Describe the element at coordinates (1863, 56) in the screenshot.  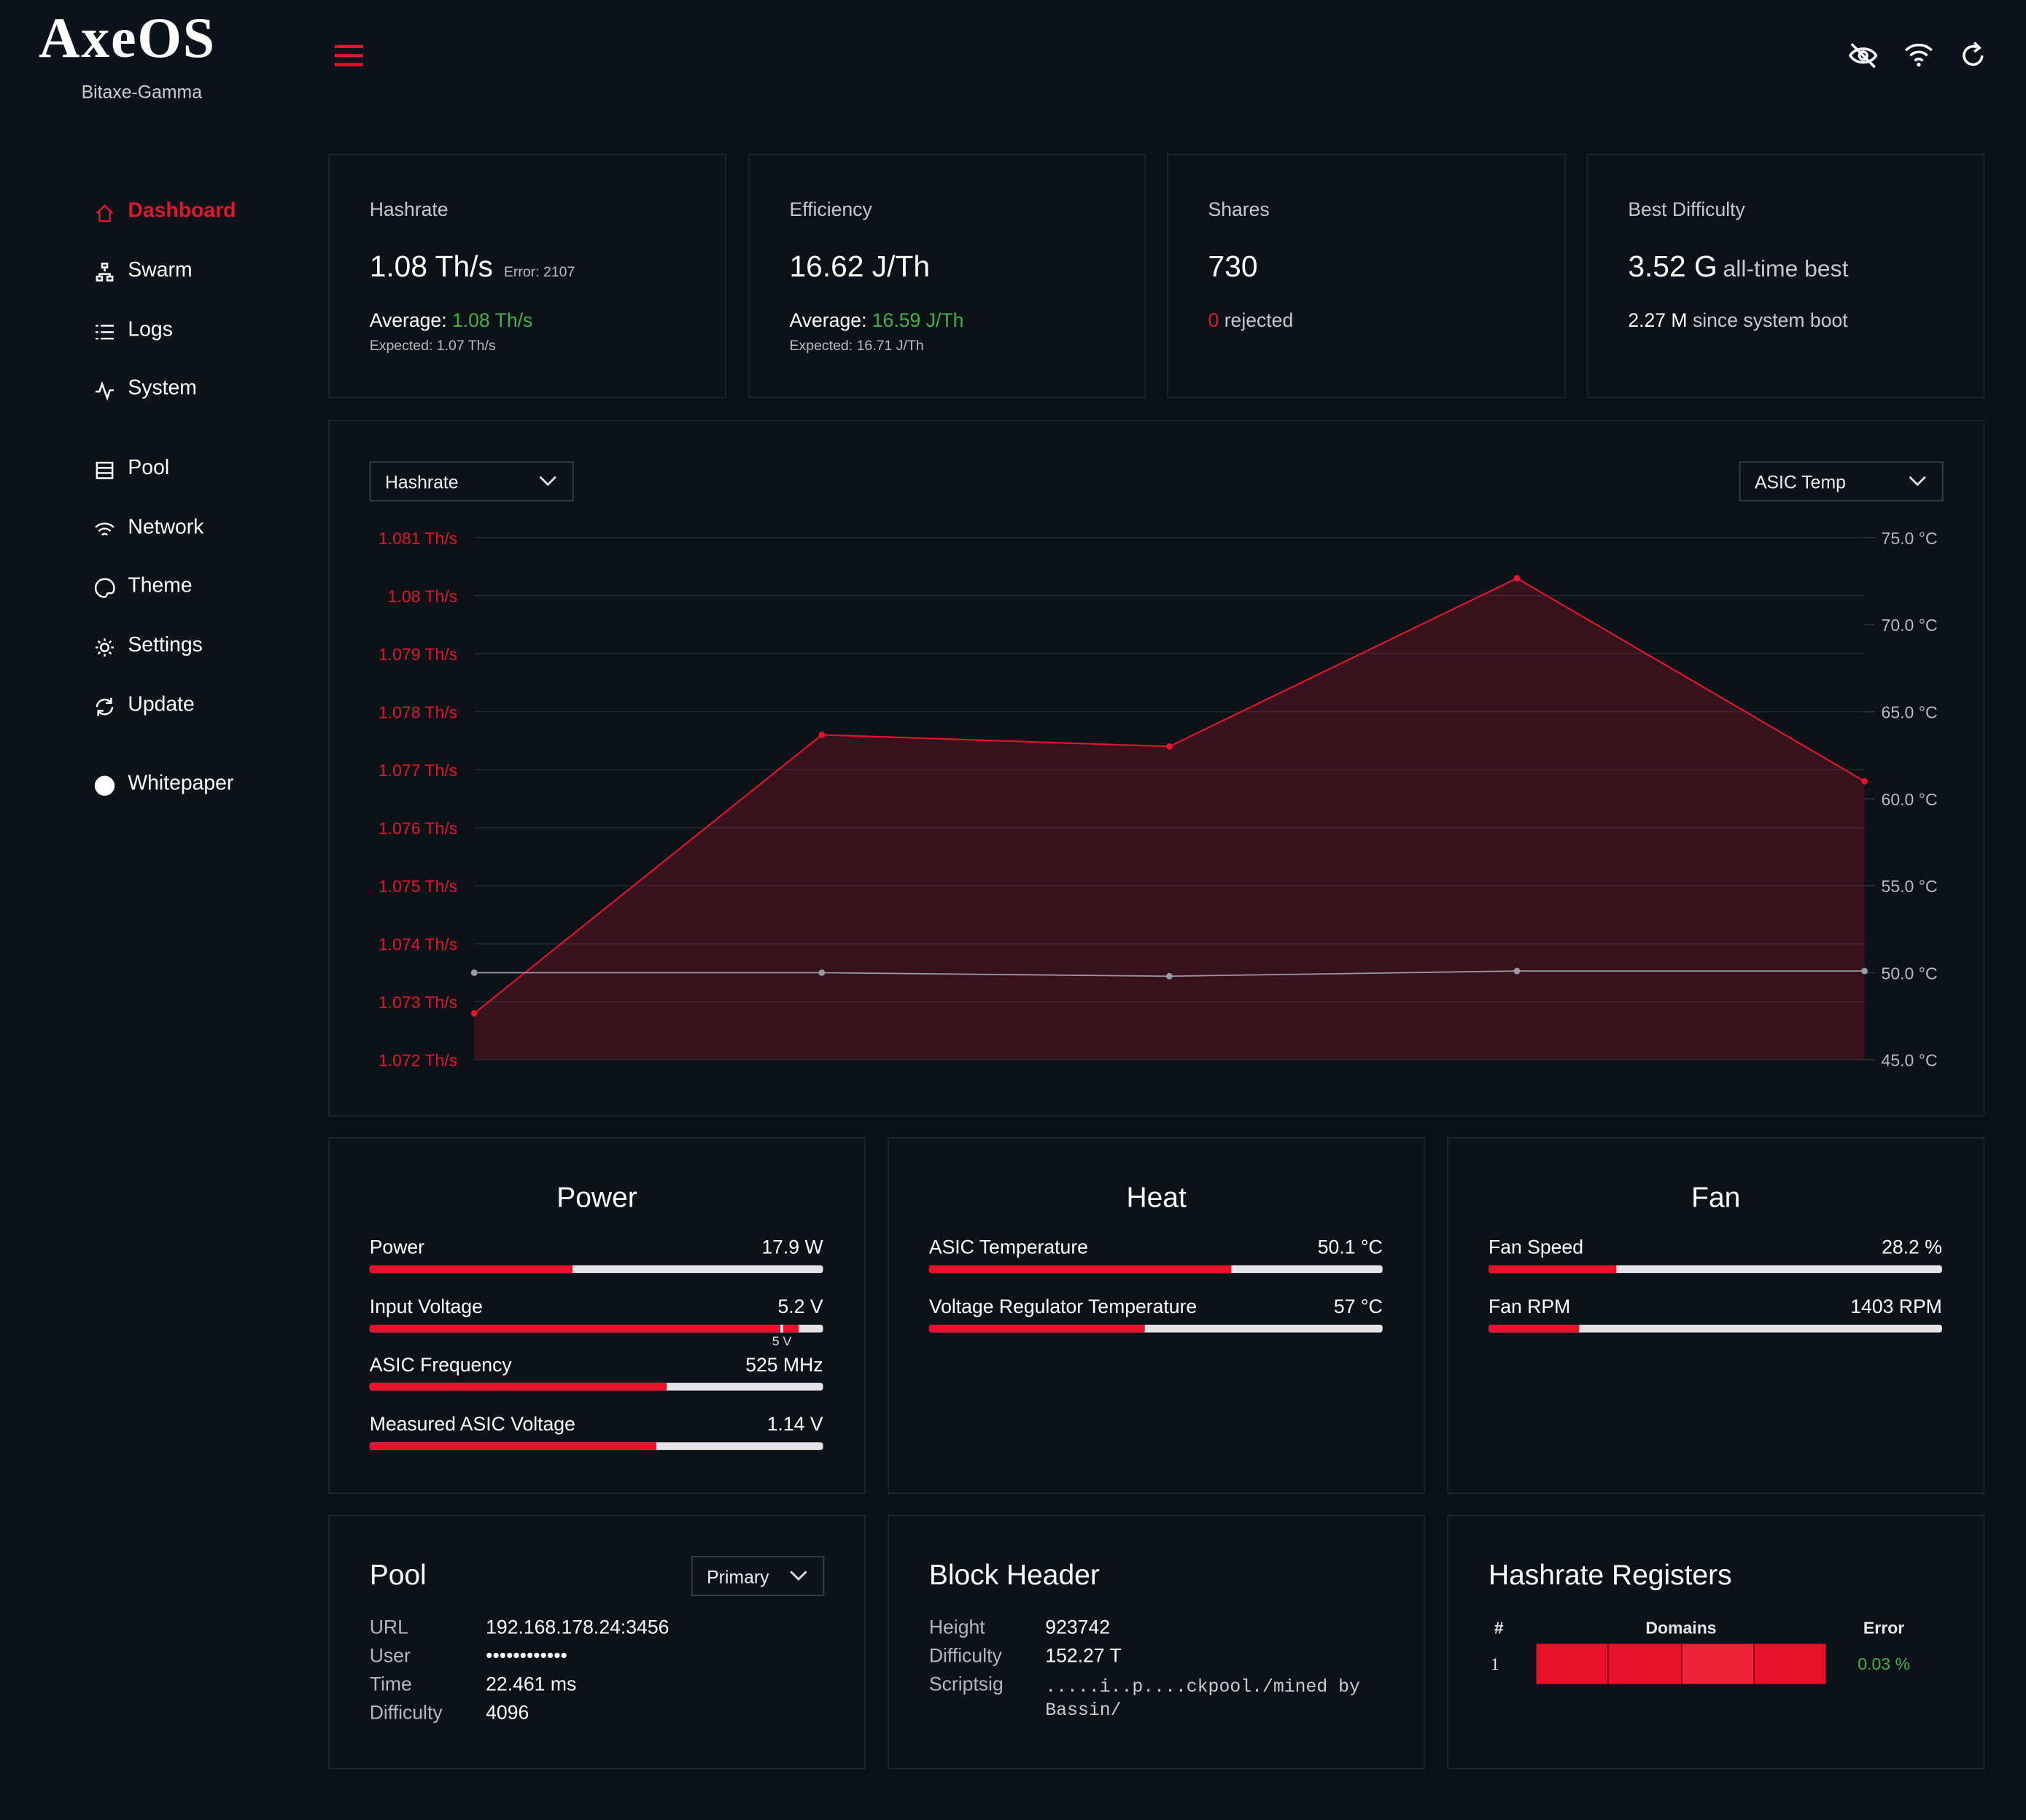
I see `hide-button` at that location.